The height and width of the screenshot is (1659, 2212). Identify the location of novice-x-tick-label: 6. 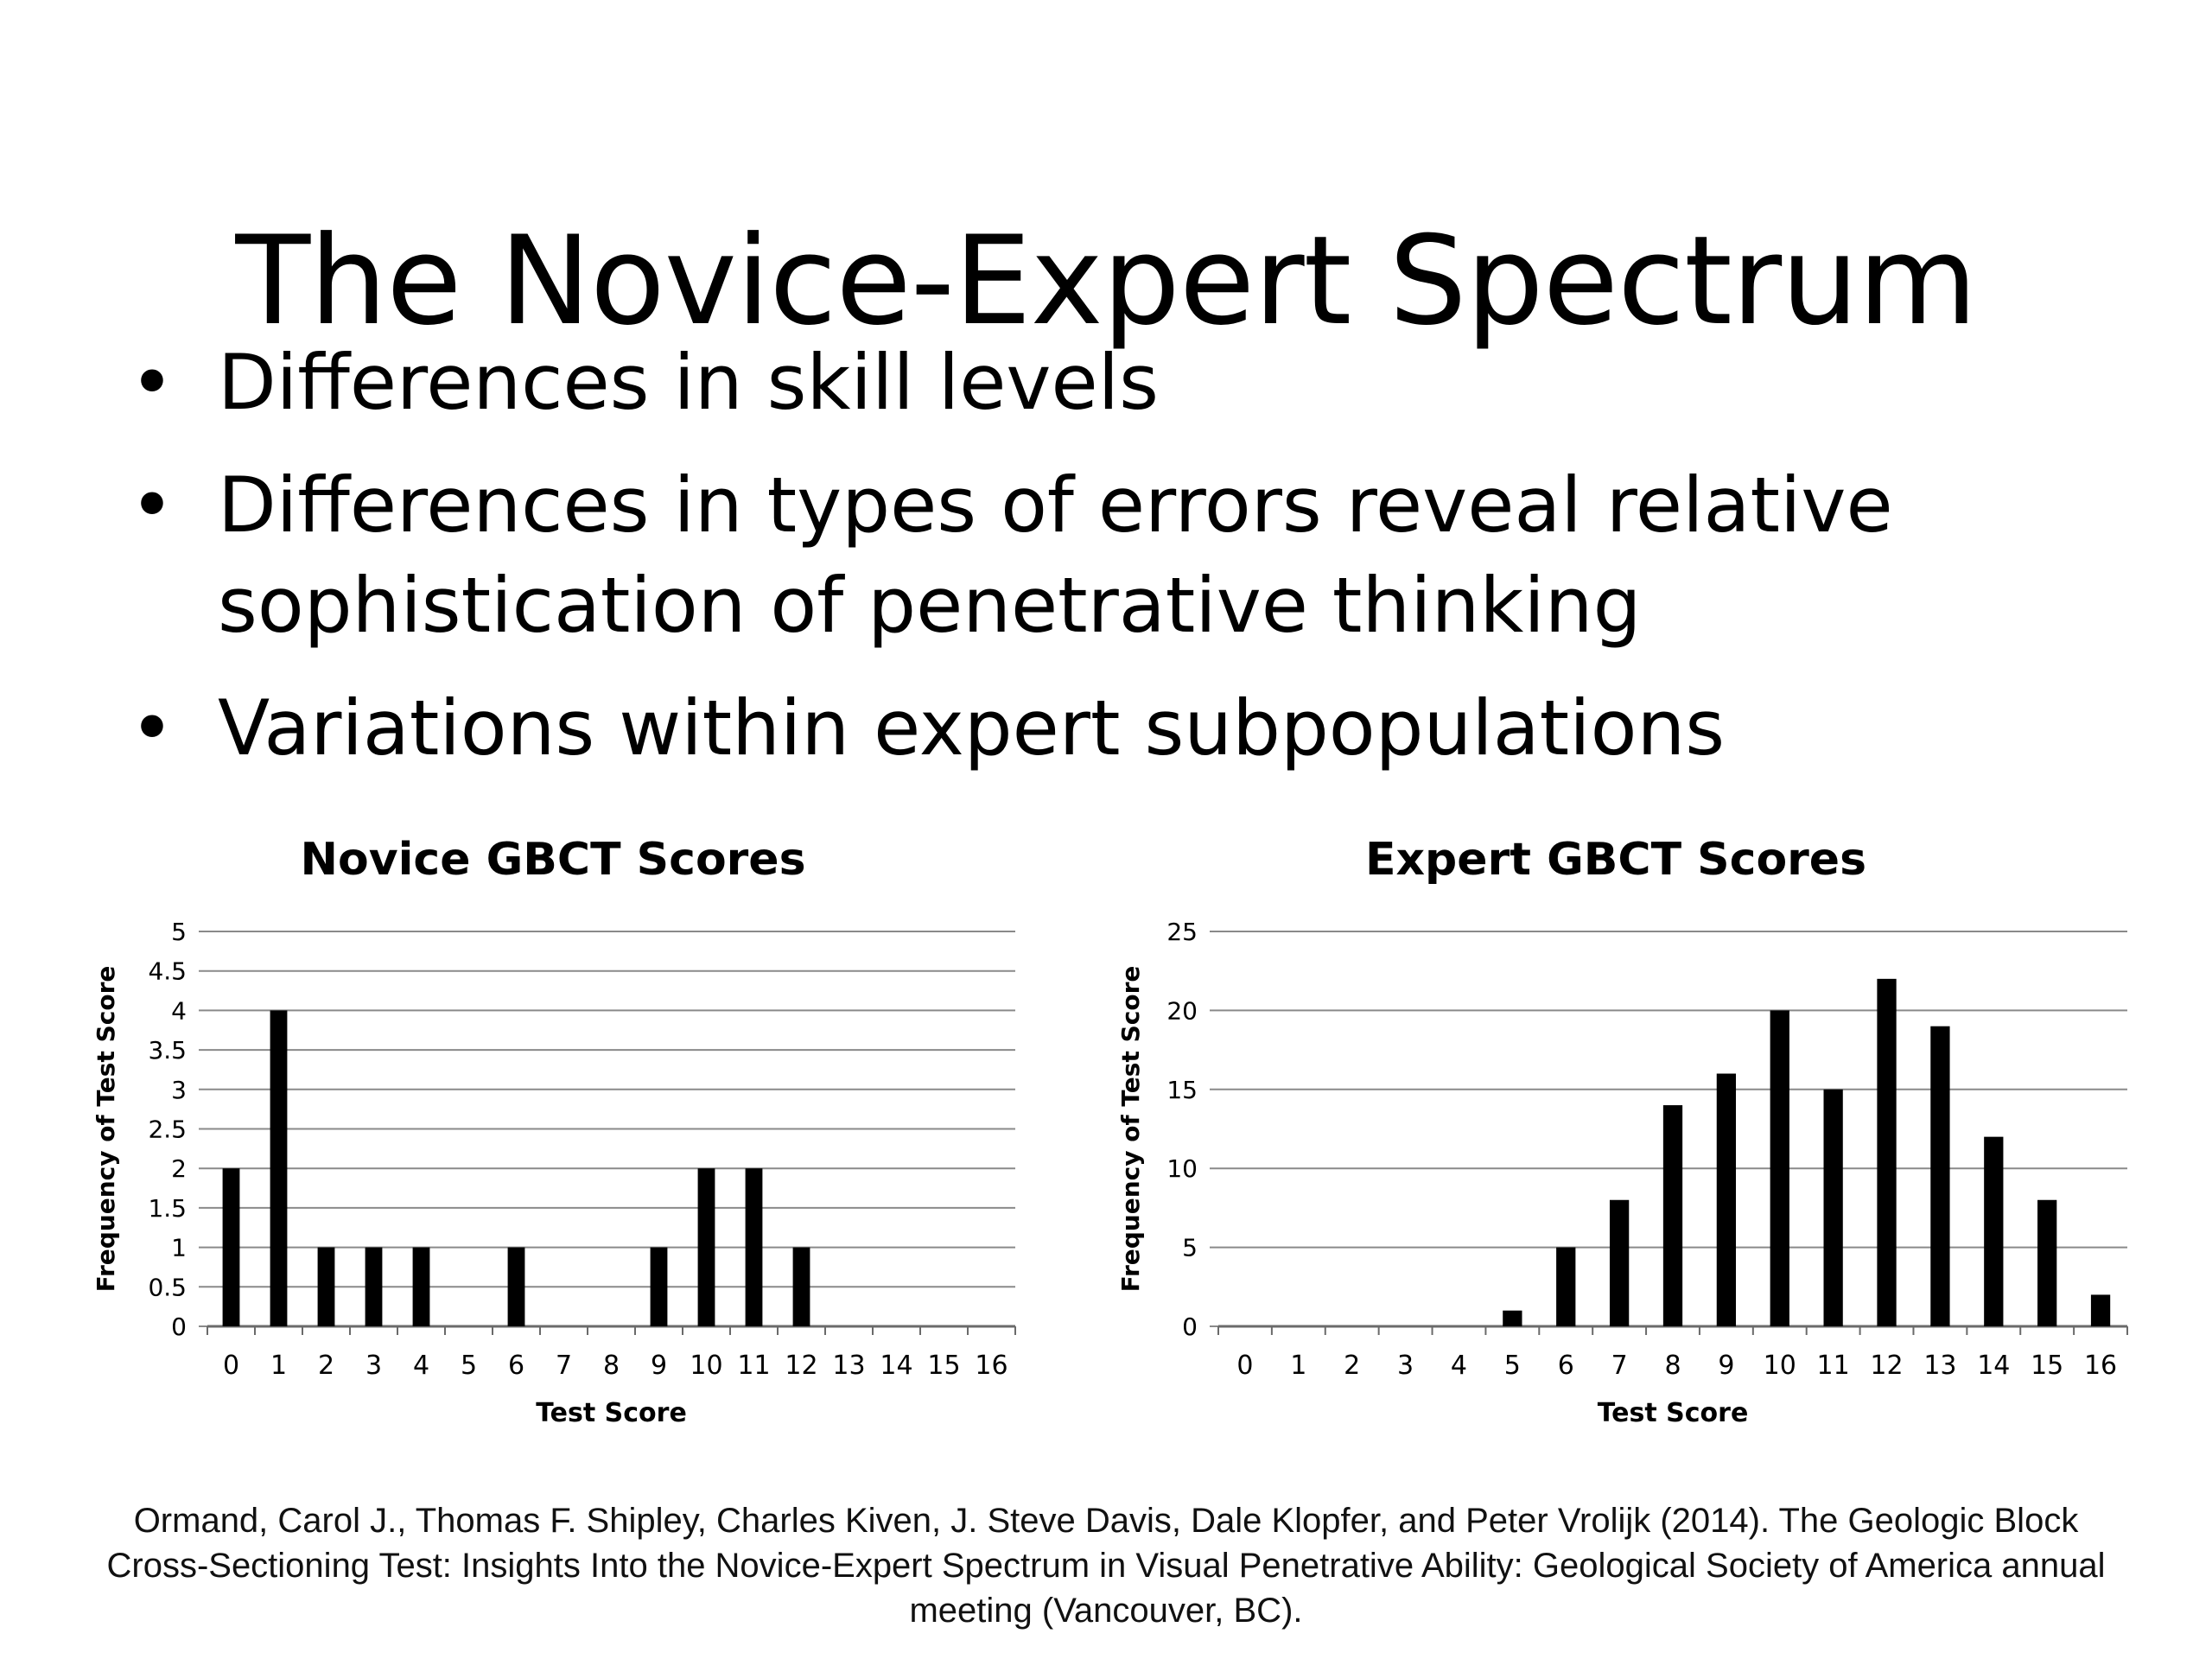
(516, 1366).